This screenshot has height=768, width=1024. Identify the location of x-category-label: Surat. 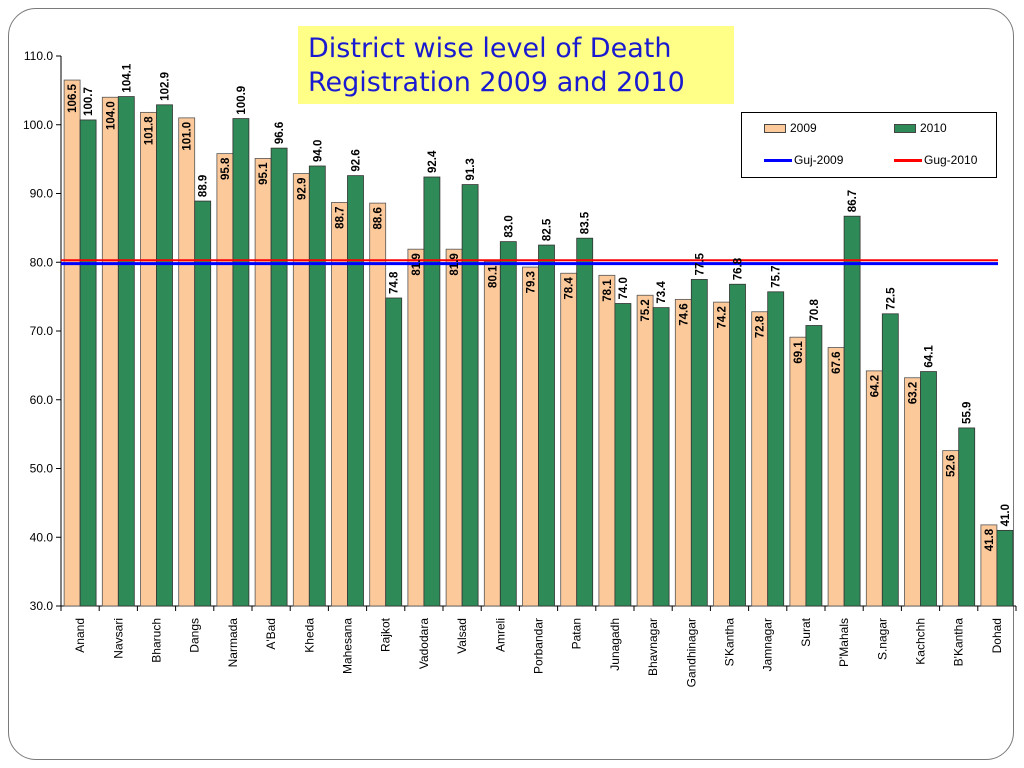
(806, 631).